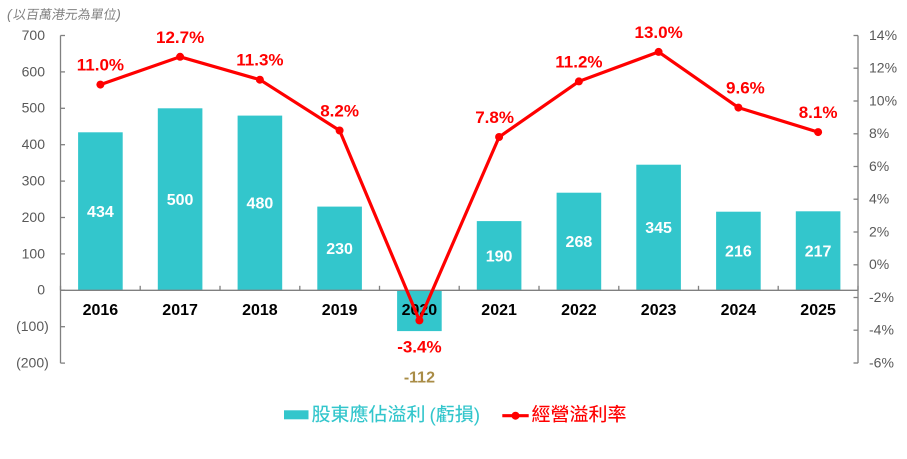 This screenshot has width=907, height=459. Describe the element at coordinates (34, 253) in the screenshot. I see `svg-text: 100` at that location.